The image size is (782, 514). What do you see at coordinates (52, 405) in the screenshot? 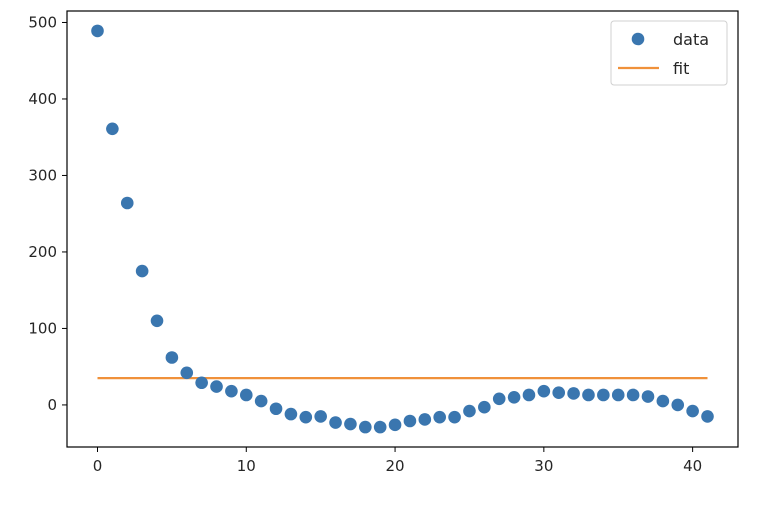
I see `y-tick-label: 0` at bounding box center [52, 405].